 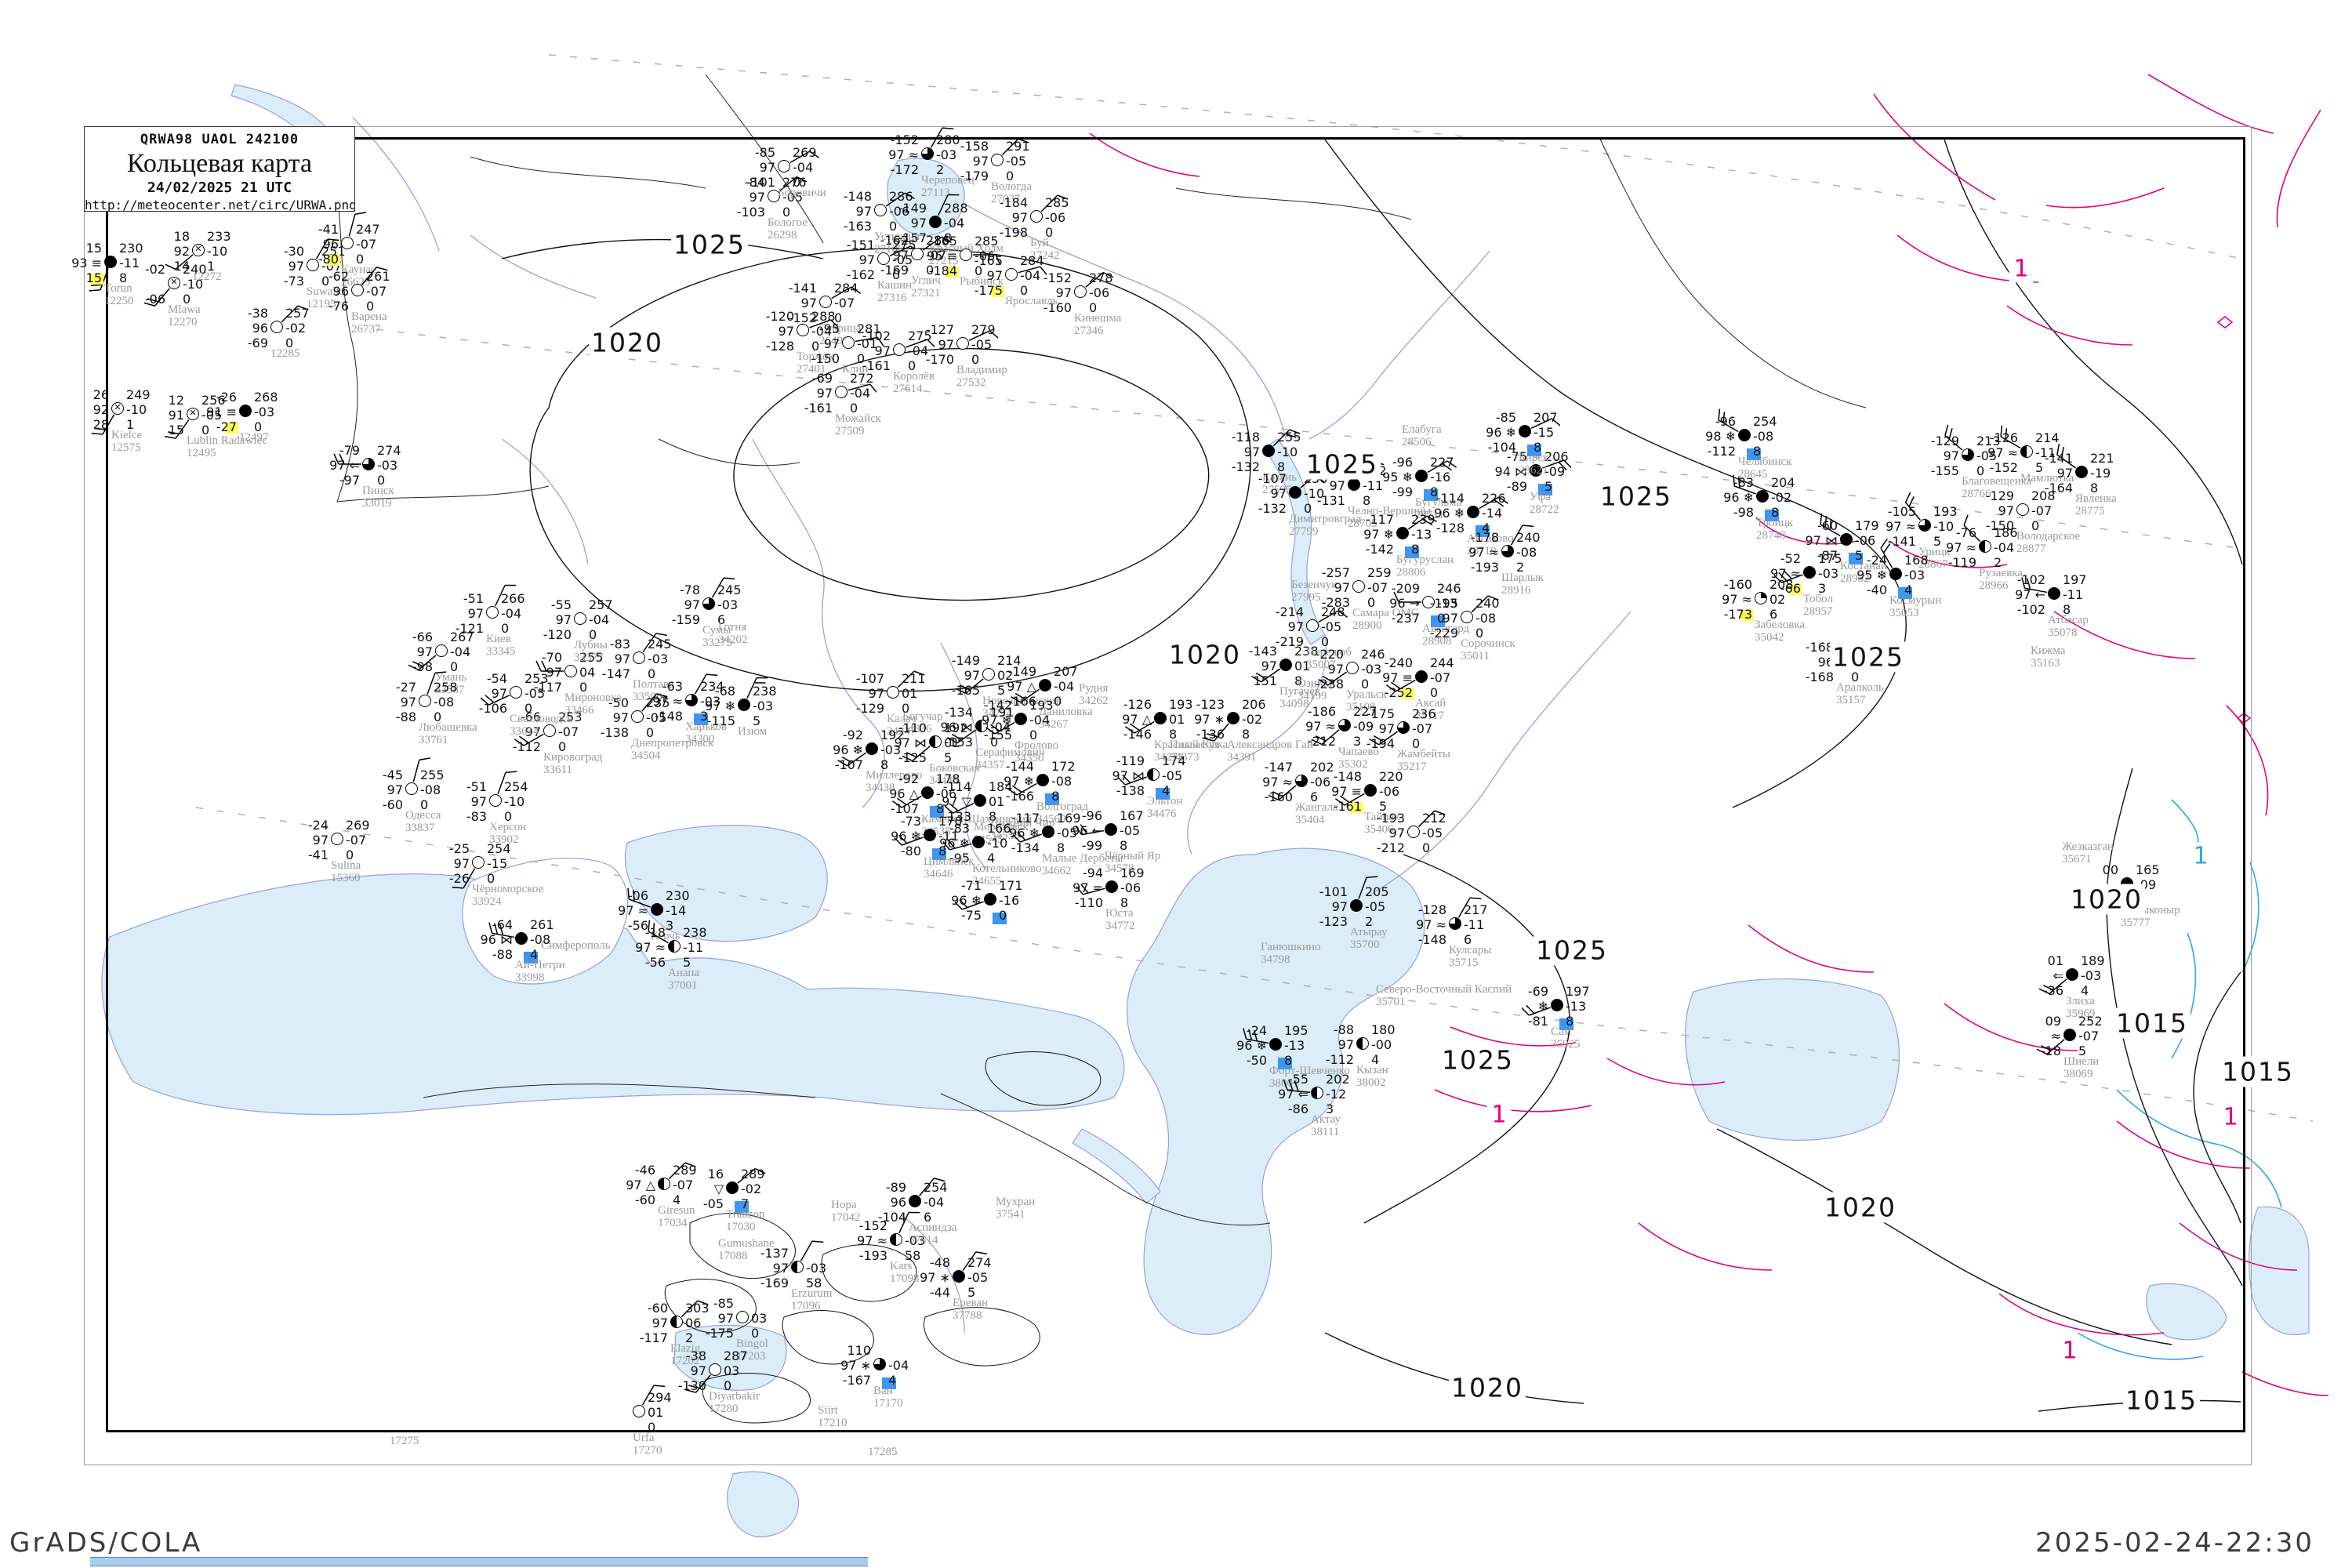 What do you see at coordinates (1166, 790) in the screenshot?
I see `station-value-br: 4` at bounding box center [1166, 790].